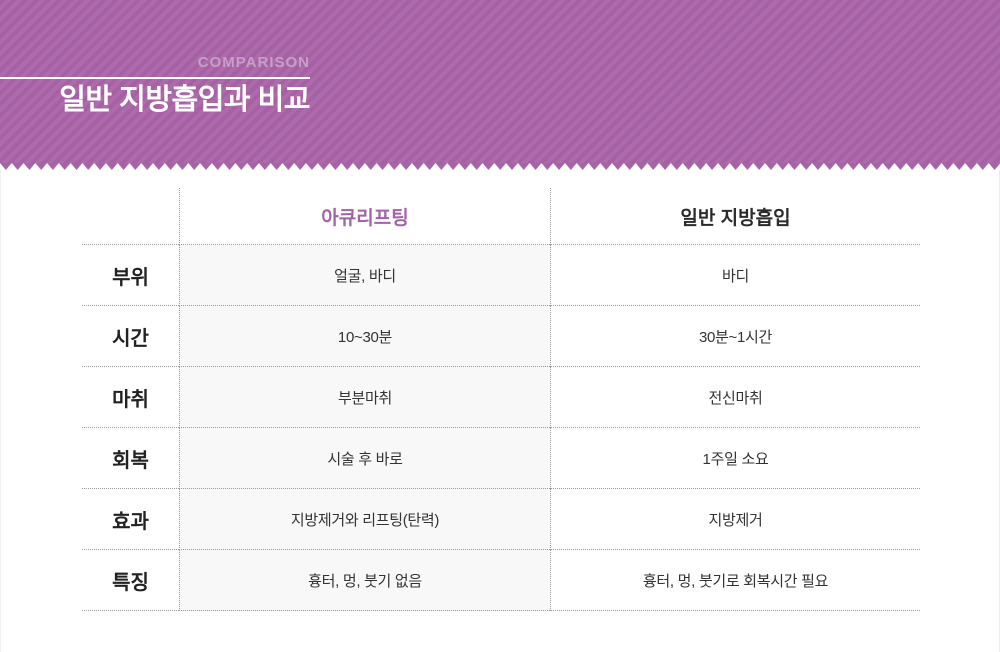 This screenshot has height=652, width=1000. Describe the element at coordinates (130, 275) in the screenshot. I see `row-label: 부위` at that location.